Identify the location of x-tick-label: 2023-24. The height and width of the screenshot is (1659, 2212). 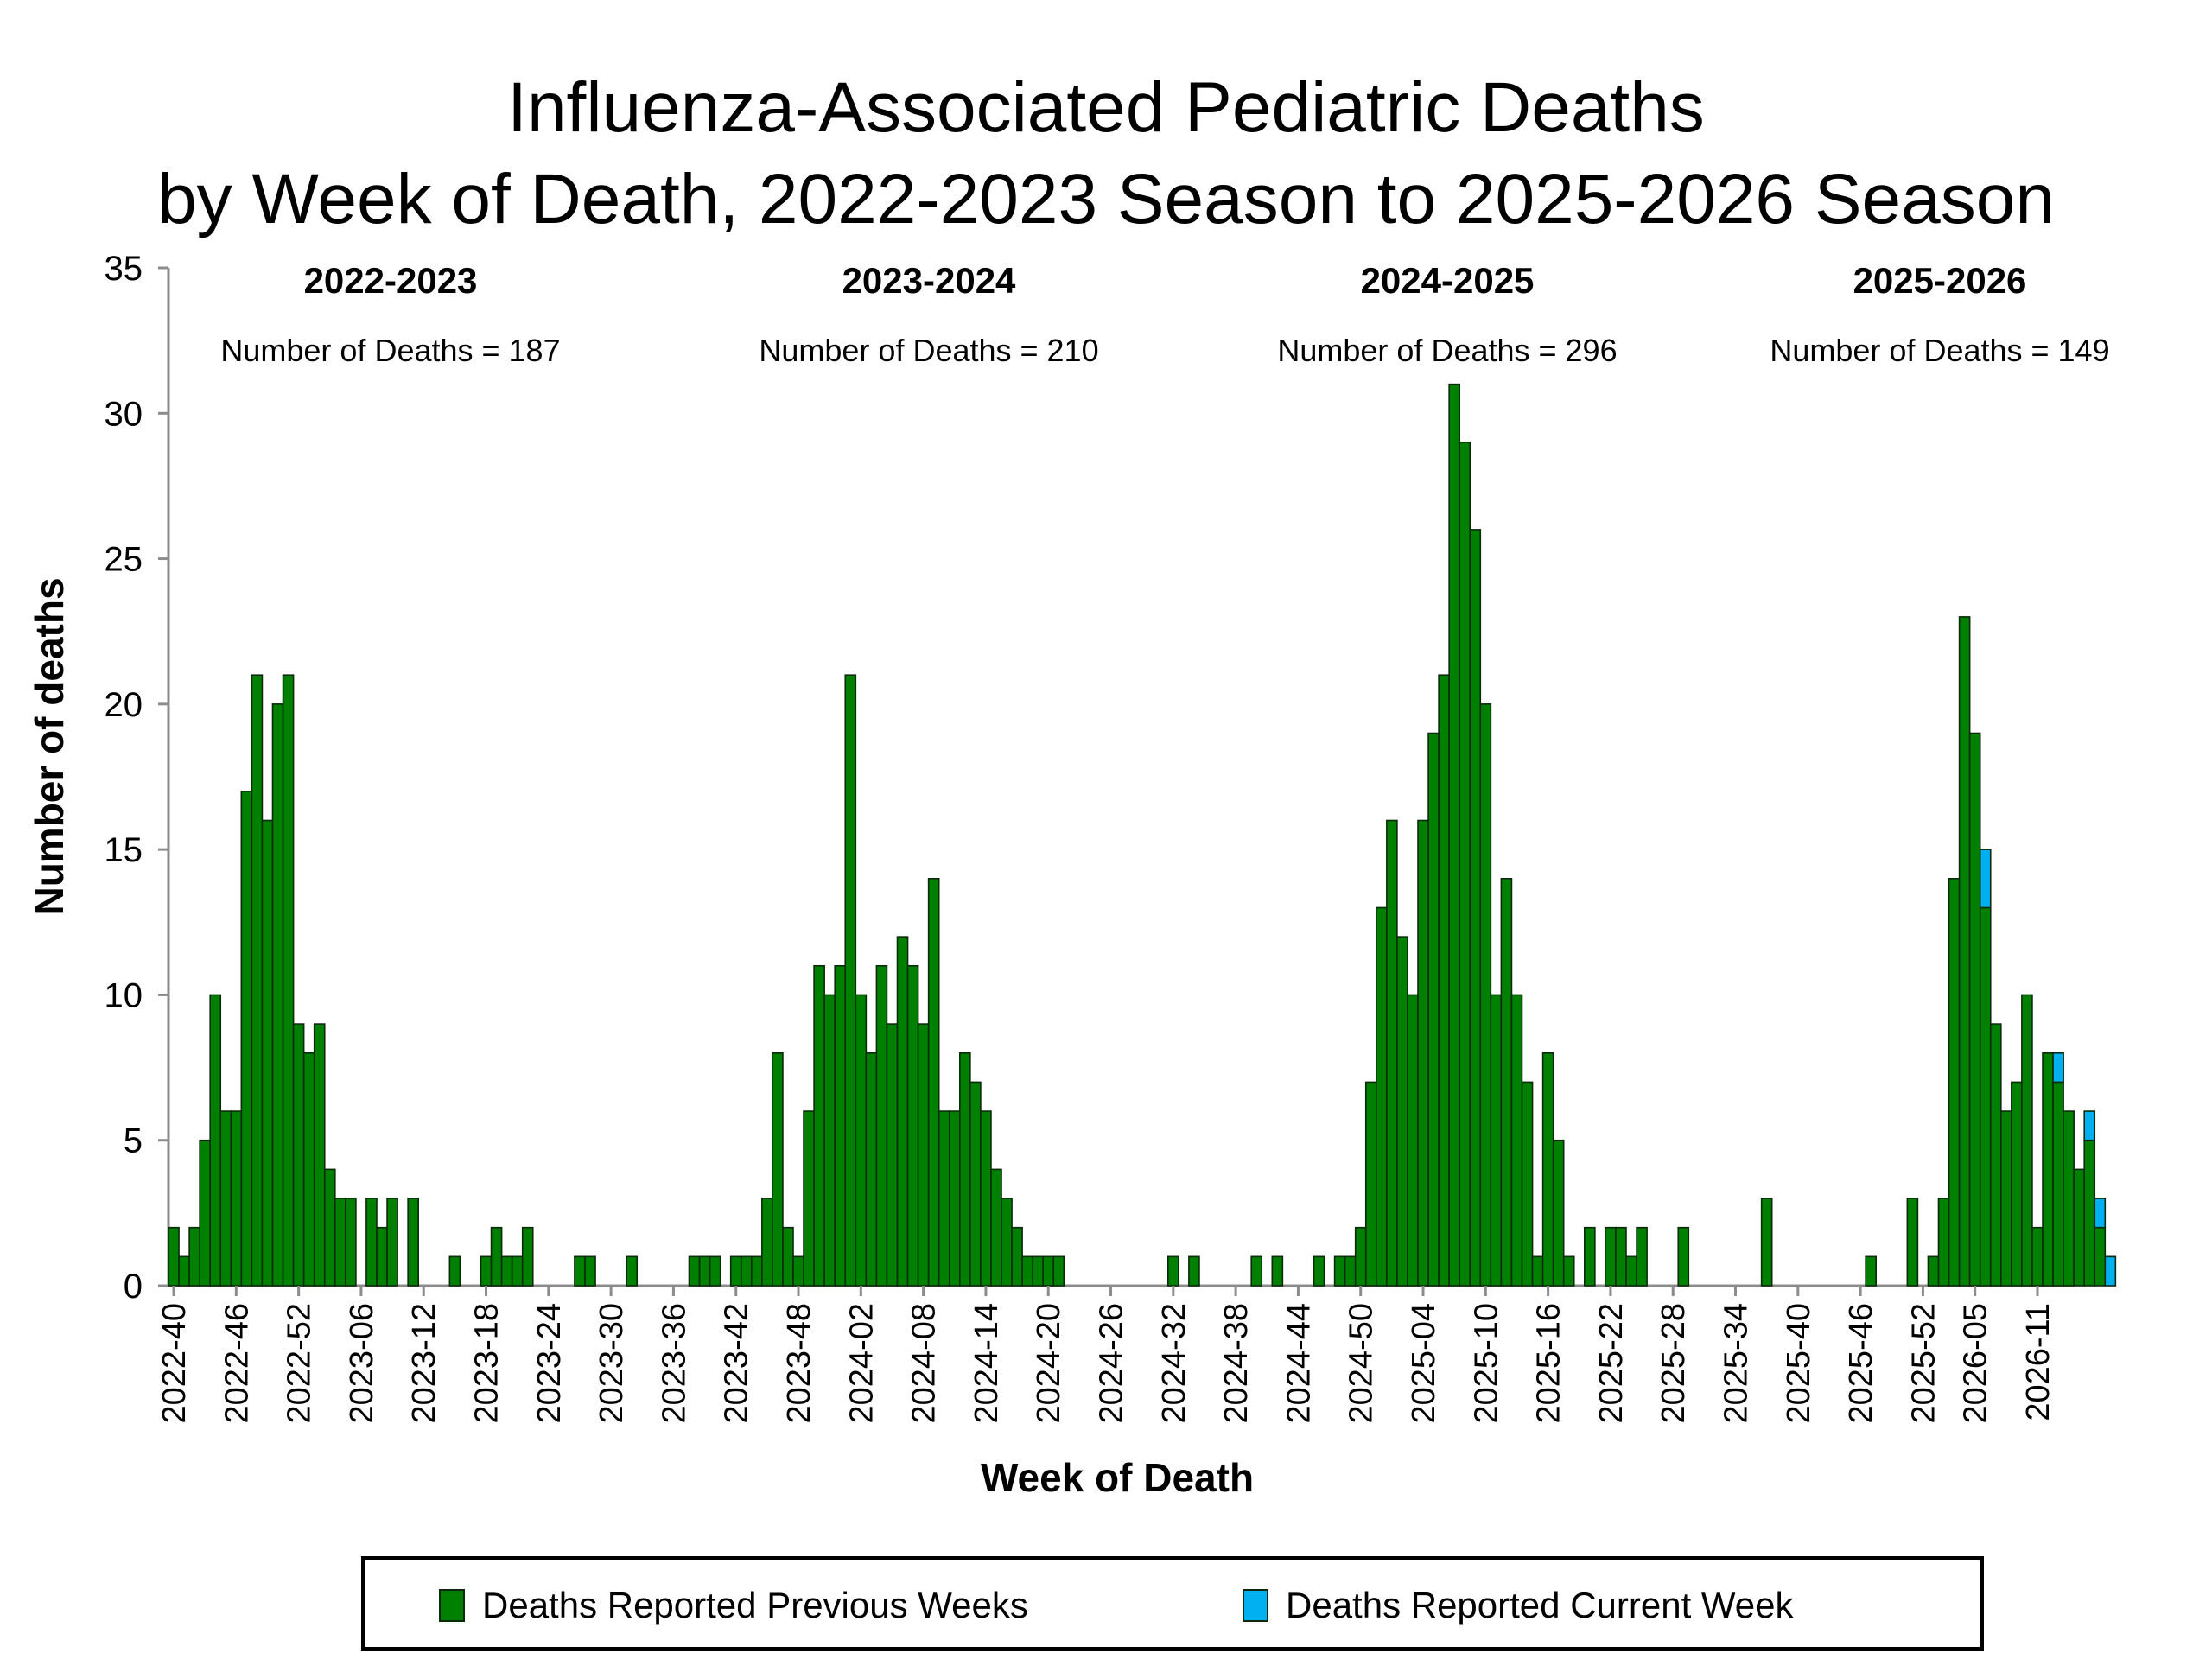
(549, 1363).